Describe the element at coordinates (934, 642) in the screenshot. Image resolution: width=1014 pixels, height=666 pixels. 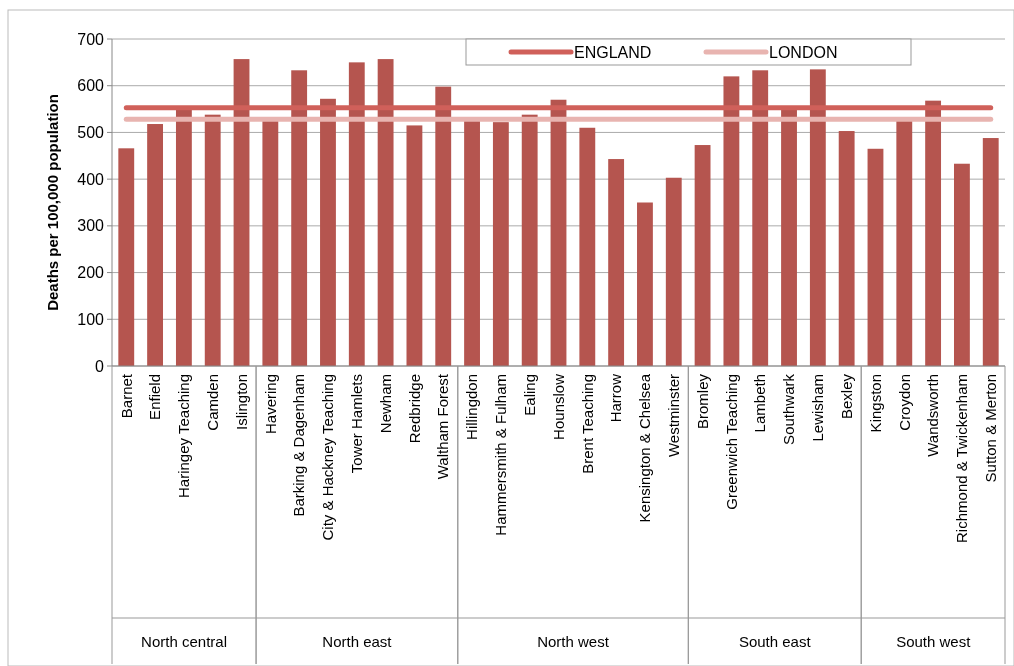
I see `text: South west` at that location.